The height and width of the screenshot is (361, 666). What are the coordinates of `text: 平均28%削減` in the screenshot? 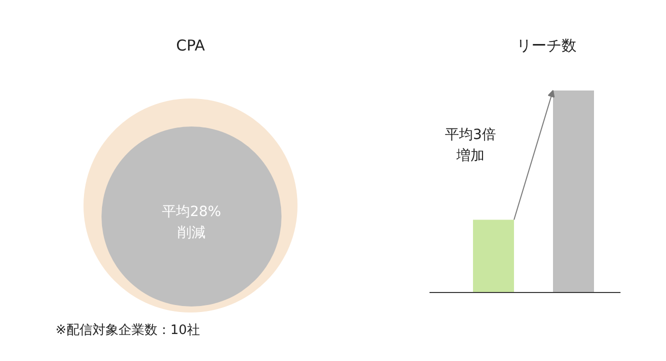 It's located at (192, 222).